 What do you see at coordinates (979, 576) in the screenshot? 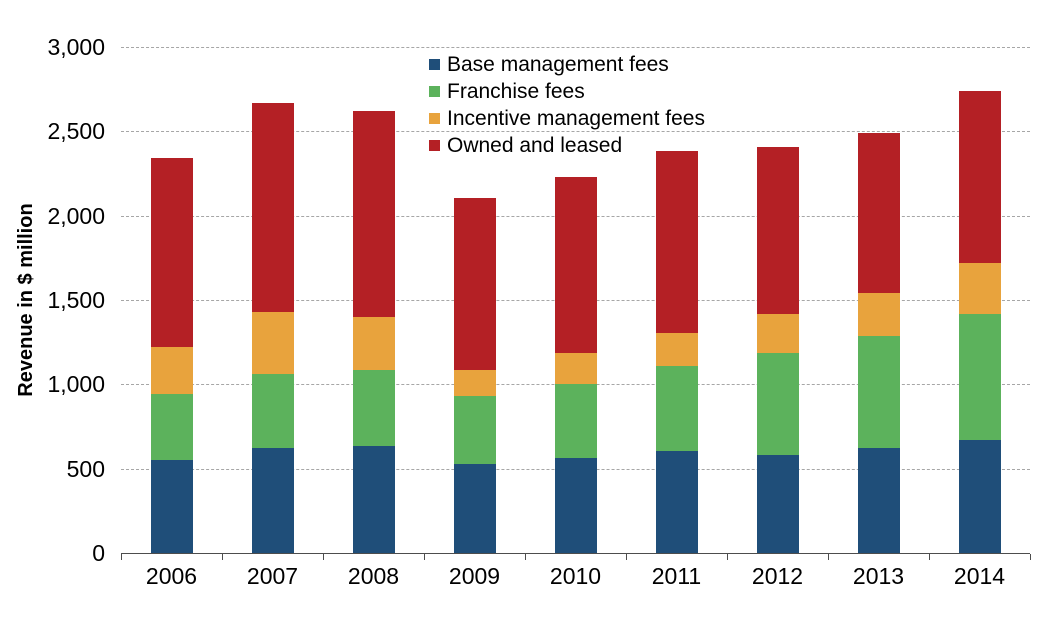
I see `x-axis-label: 2014` at bounding box center [979, 576].